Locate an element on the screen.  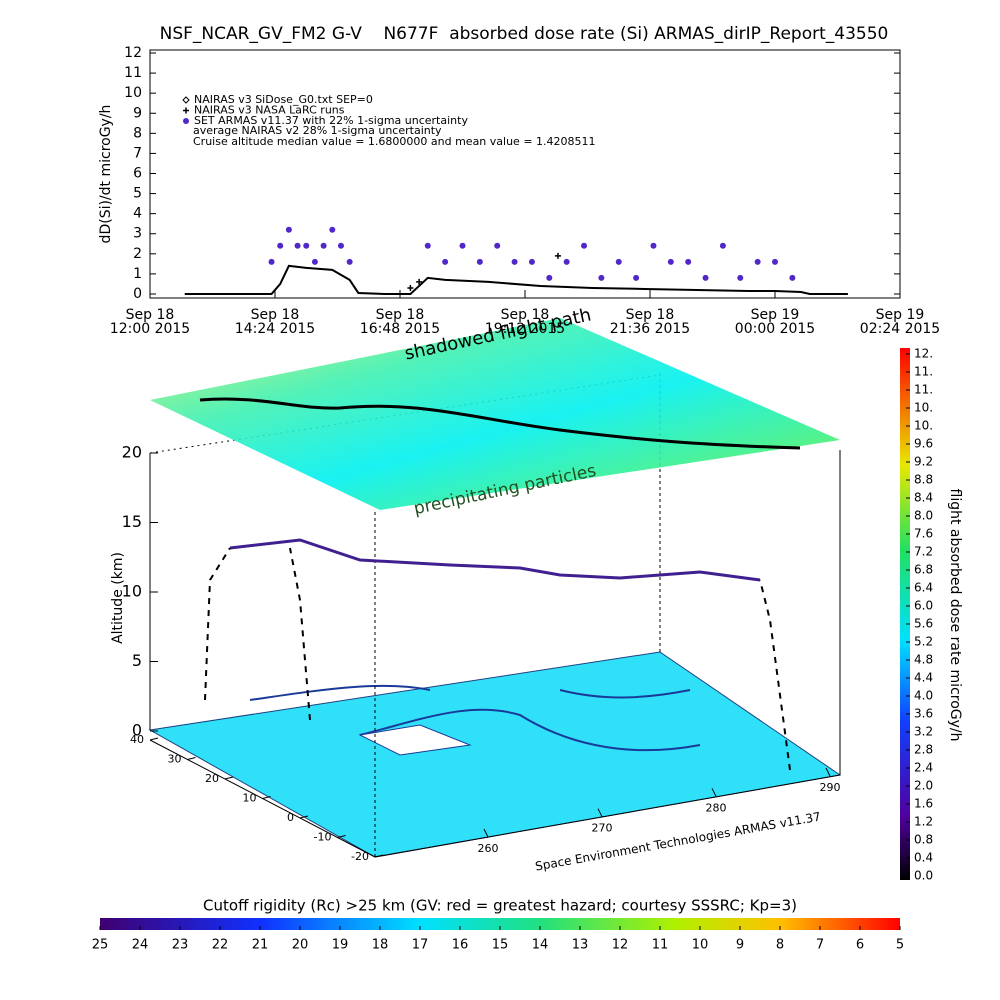
legend-symbol is located at coordinates (186, 100).